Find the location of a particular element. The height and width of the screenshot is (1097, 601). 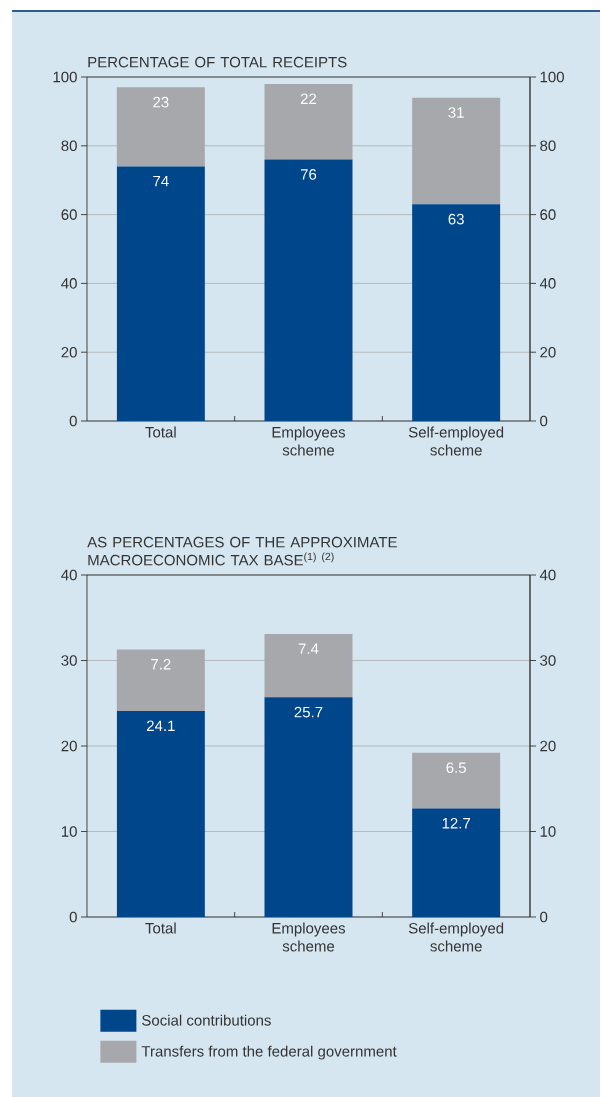

data-label: 22 is located at coordinates (308, 98).